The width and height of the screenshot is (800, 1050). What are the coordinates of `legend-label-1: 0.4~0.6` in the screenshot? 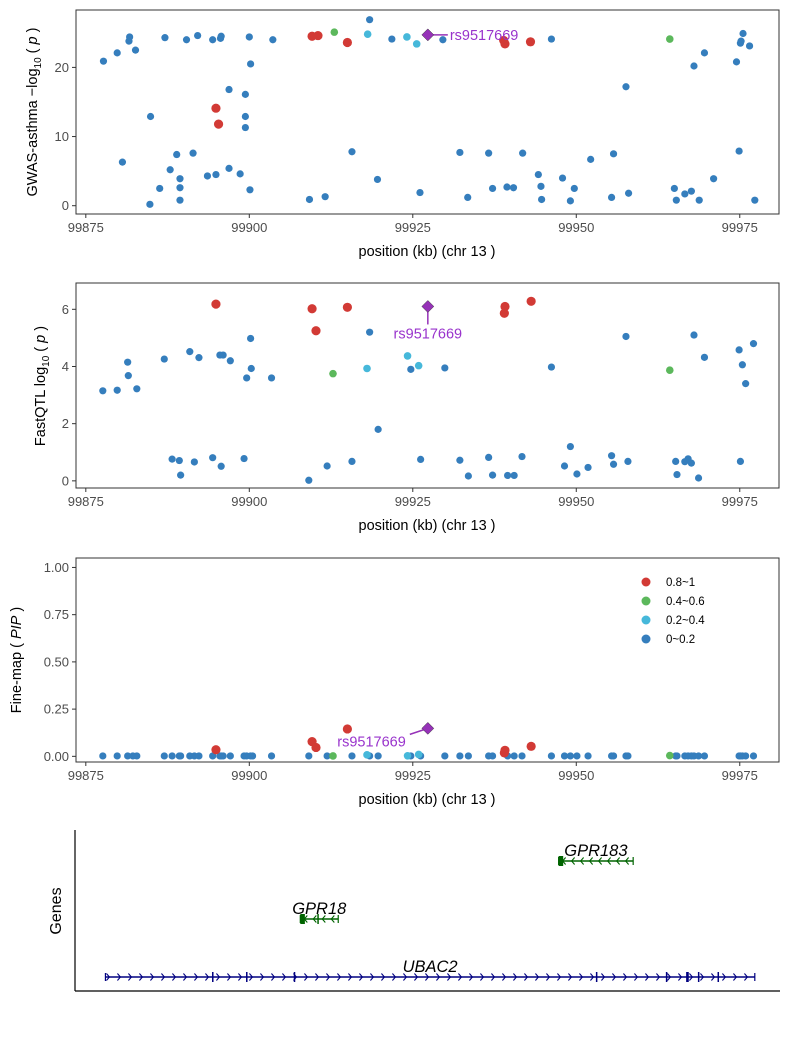 It's located at (685, 602).